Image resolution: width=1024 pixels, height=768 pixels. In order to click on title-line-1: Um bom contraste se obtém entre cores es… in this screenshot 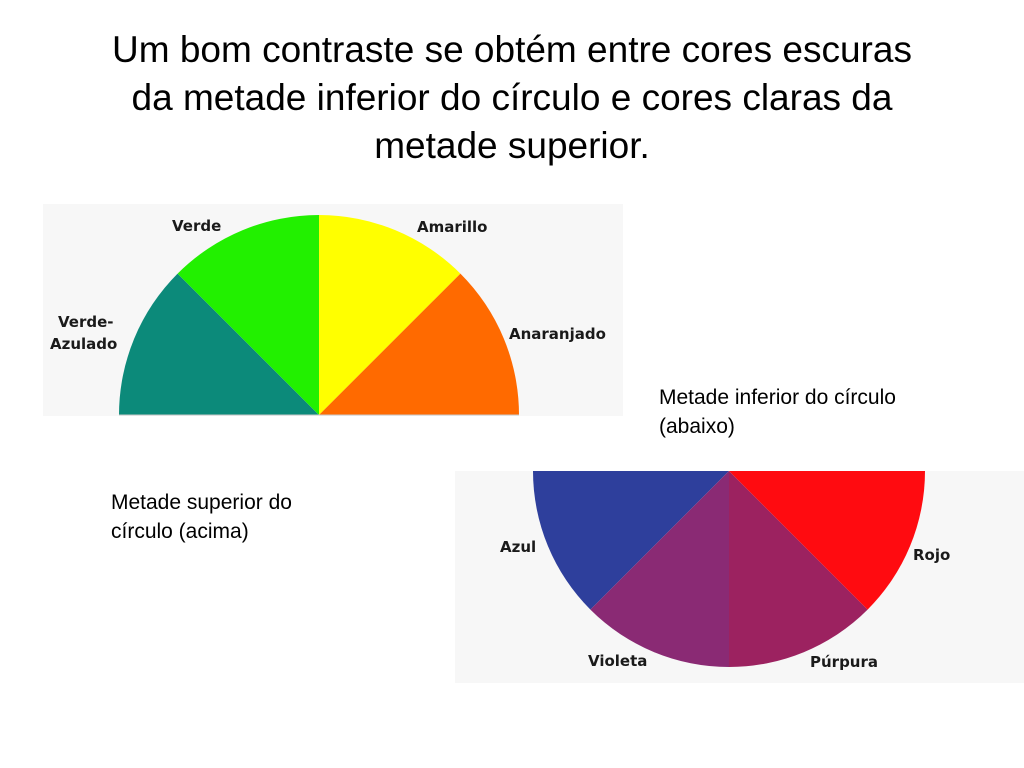, I will do `click(512, 49)`.